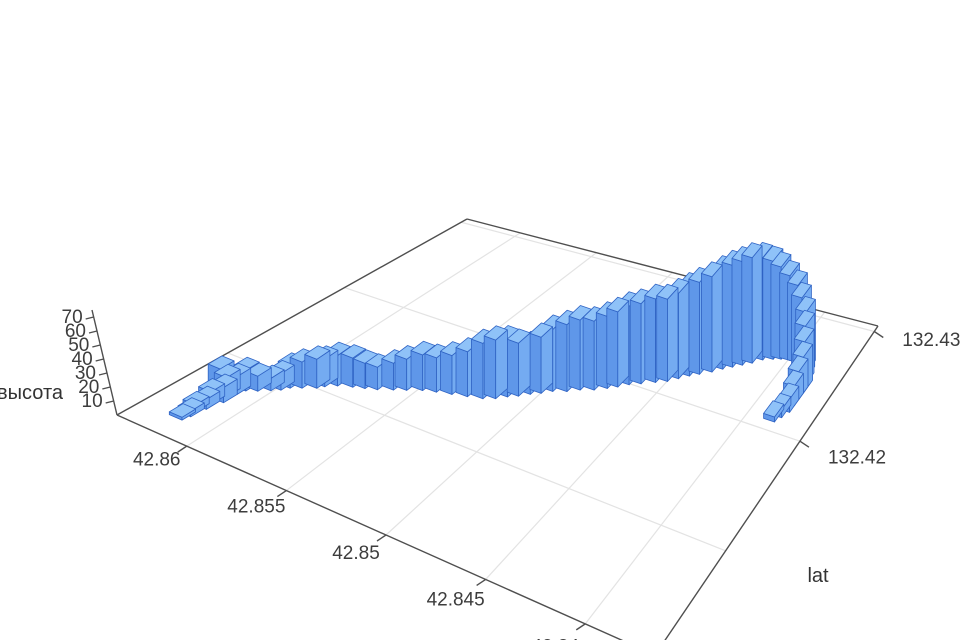 The width and height of the screenshot is (960, 640). Describe the element at coordinates (85, 373) in the screenshot. I see `z-tick-label: 30` at that location.